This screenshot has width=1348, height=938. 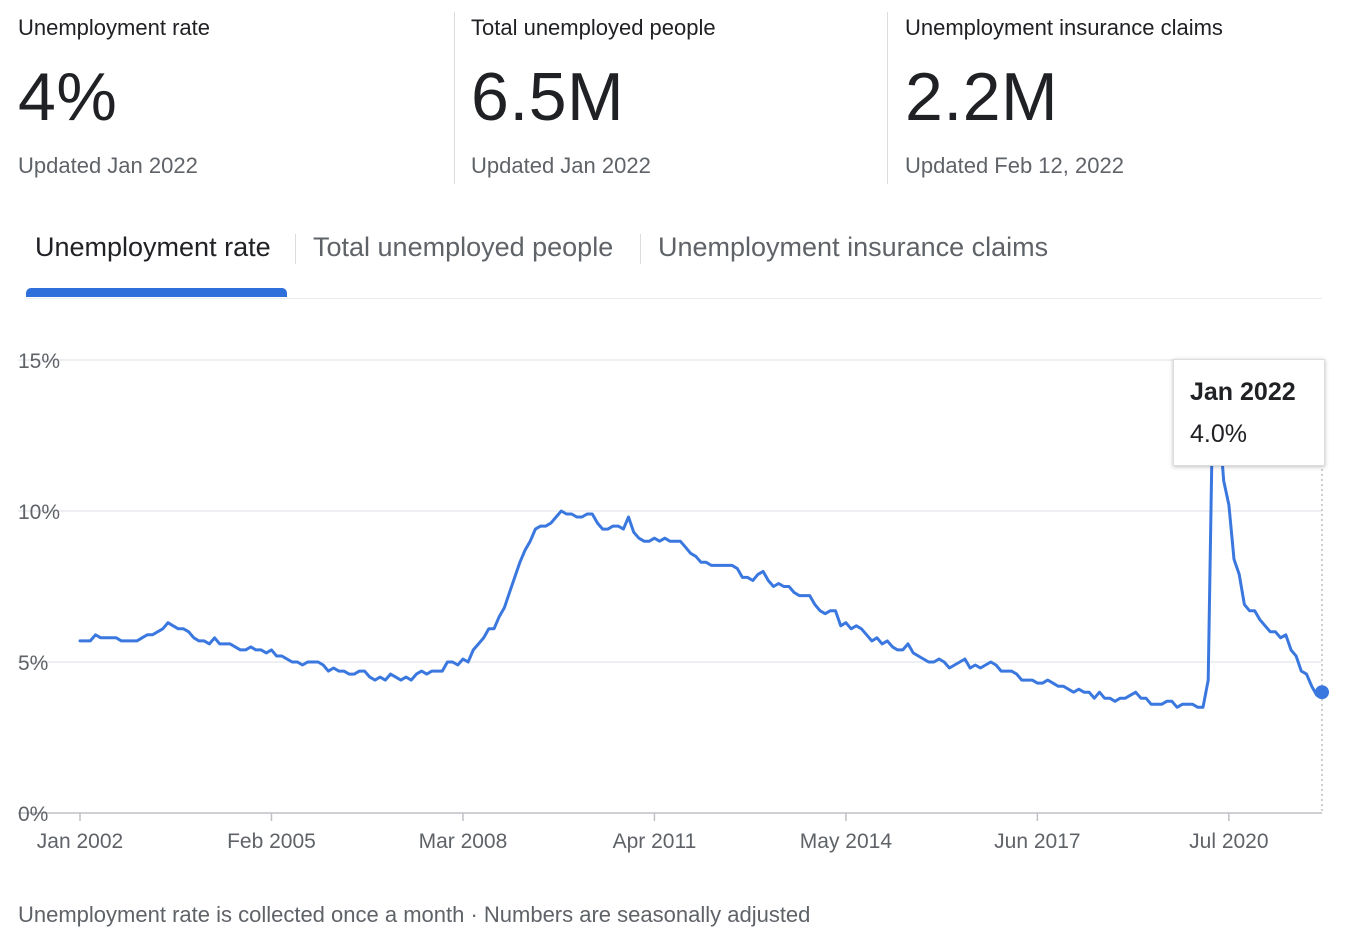 What do you see at coordinates (1014, 165) in the screenshot?
I see `stat-updated: Updated Feb 12, 2022` at bounding box center [1014, 165].